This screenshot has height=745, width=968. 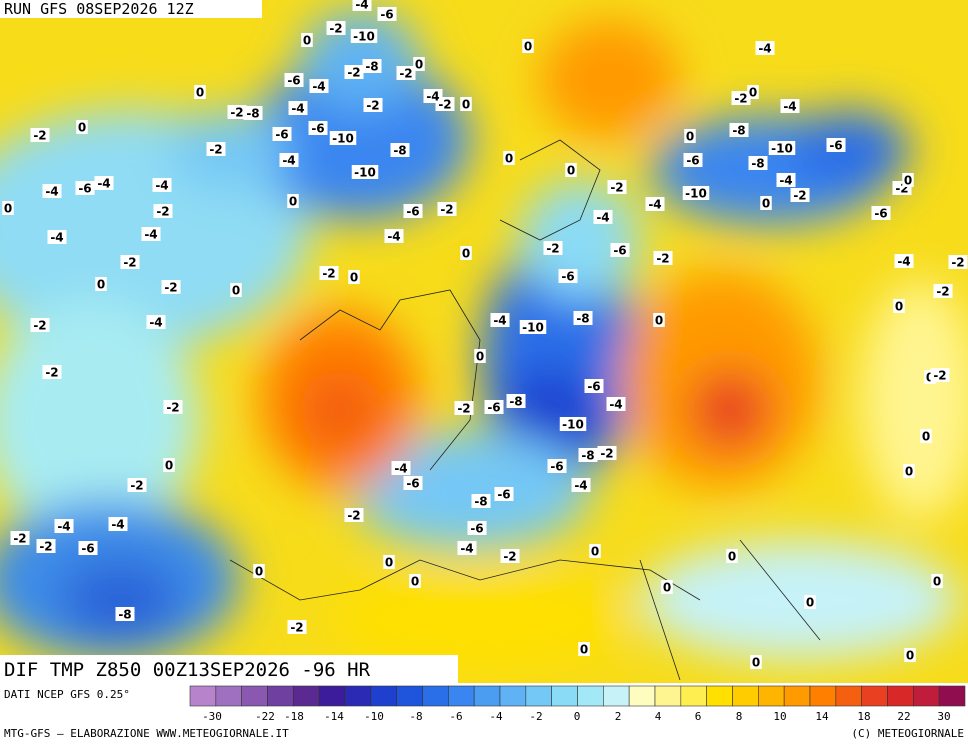 I want to click on title-box, so click(x=229, y=669).